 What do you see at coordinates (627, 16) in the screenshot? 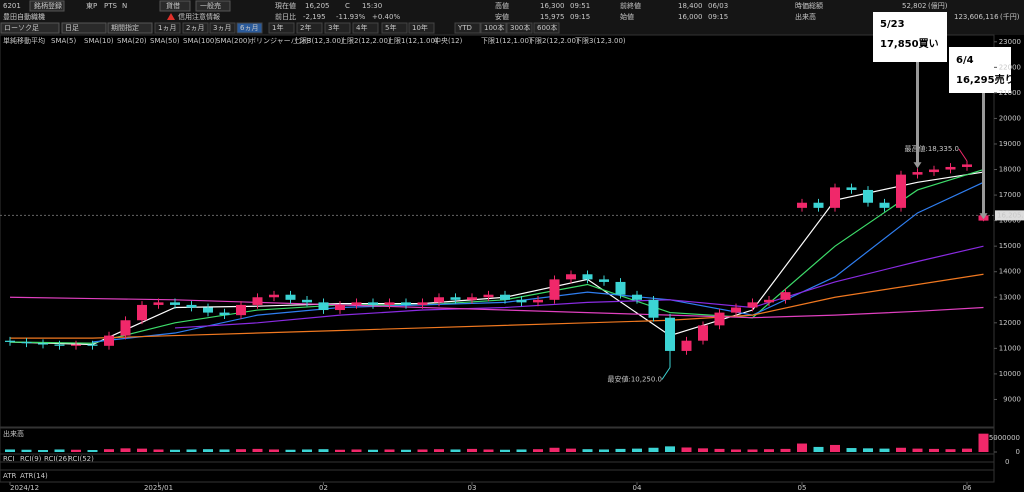
I see `open-label: 始値` at bounding box center [627, 16].